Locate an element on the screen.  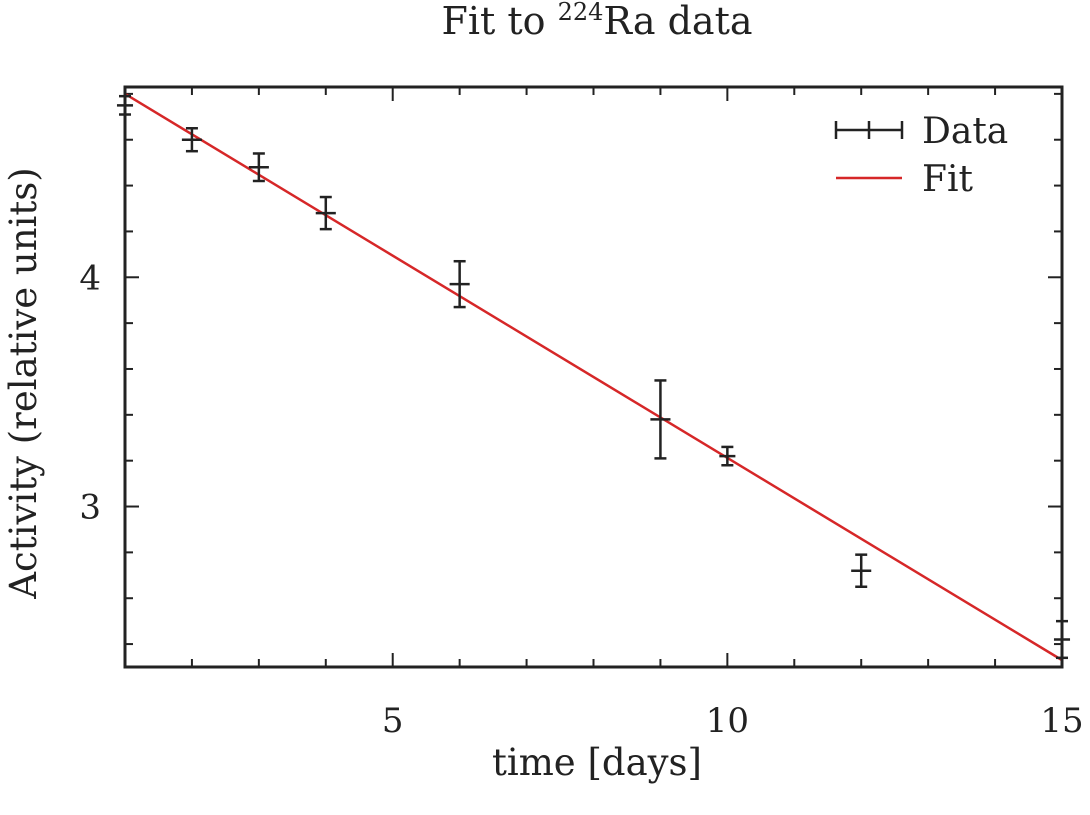
chart-title-isotope-mass: 224 is located at coordinates (581, 13).